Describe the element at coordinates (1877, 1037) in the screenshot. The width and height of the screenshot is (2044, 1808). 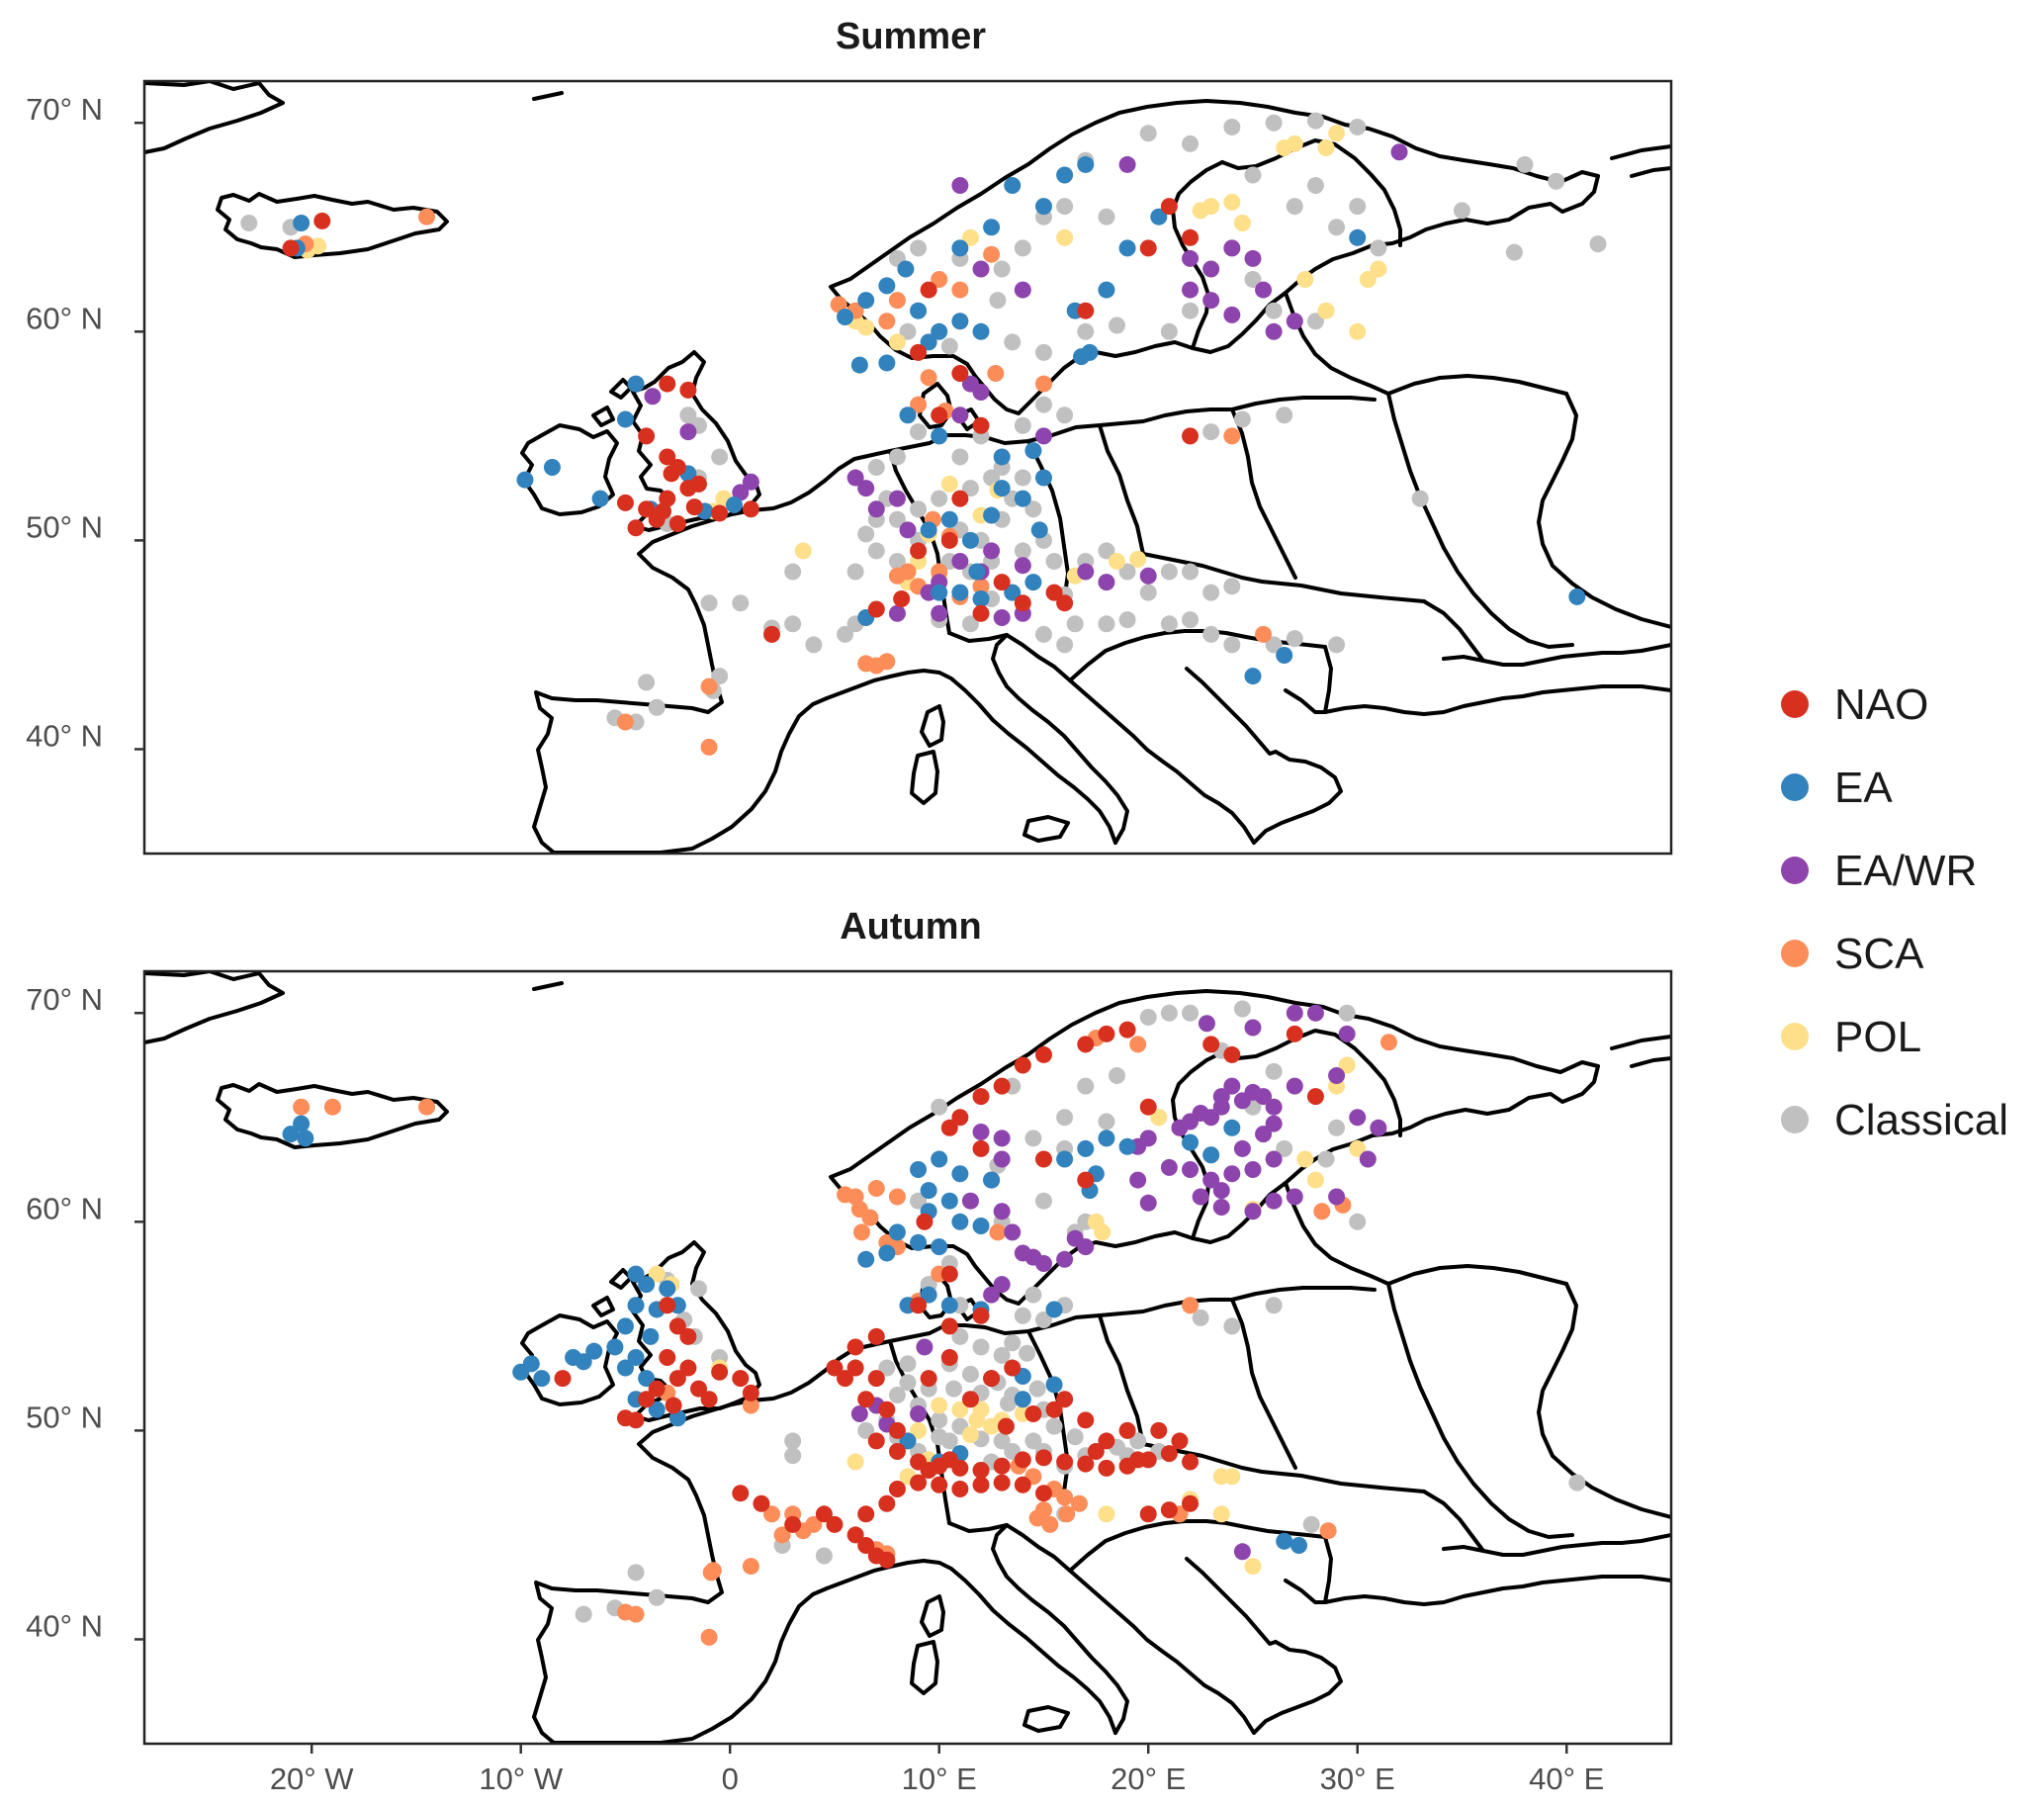
I see `legend-label-pol: POL` at that location.